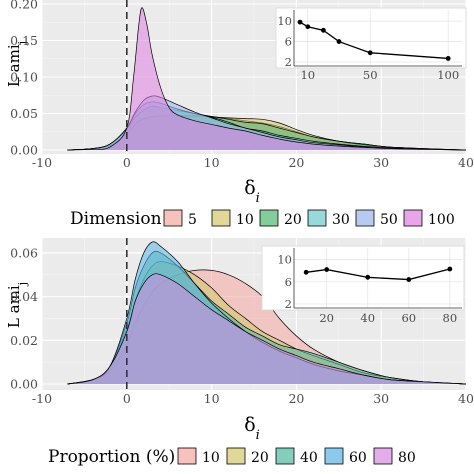 The width and height of the screenshot is (474, 474). I want to click on top-x-tick-label: 20, so click(296, 162).